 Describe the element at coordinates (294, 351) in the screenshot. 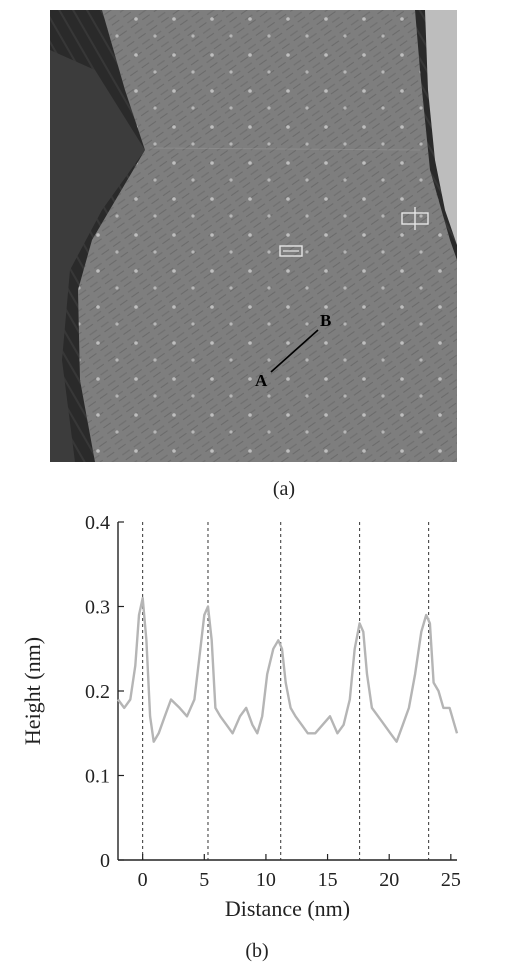

I see `profile-line-ab` at that location.